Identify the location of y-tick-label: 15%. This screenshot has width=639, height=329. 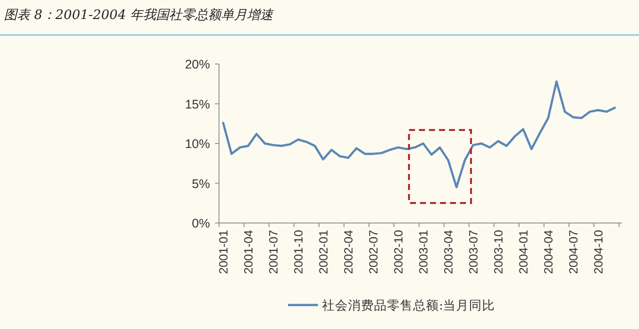
(197, 104).